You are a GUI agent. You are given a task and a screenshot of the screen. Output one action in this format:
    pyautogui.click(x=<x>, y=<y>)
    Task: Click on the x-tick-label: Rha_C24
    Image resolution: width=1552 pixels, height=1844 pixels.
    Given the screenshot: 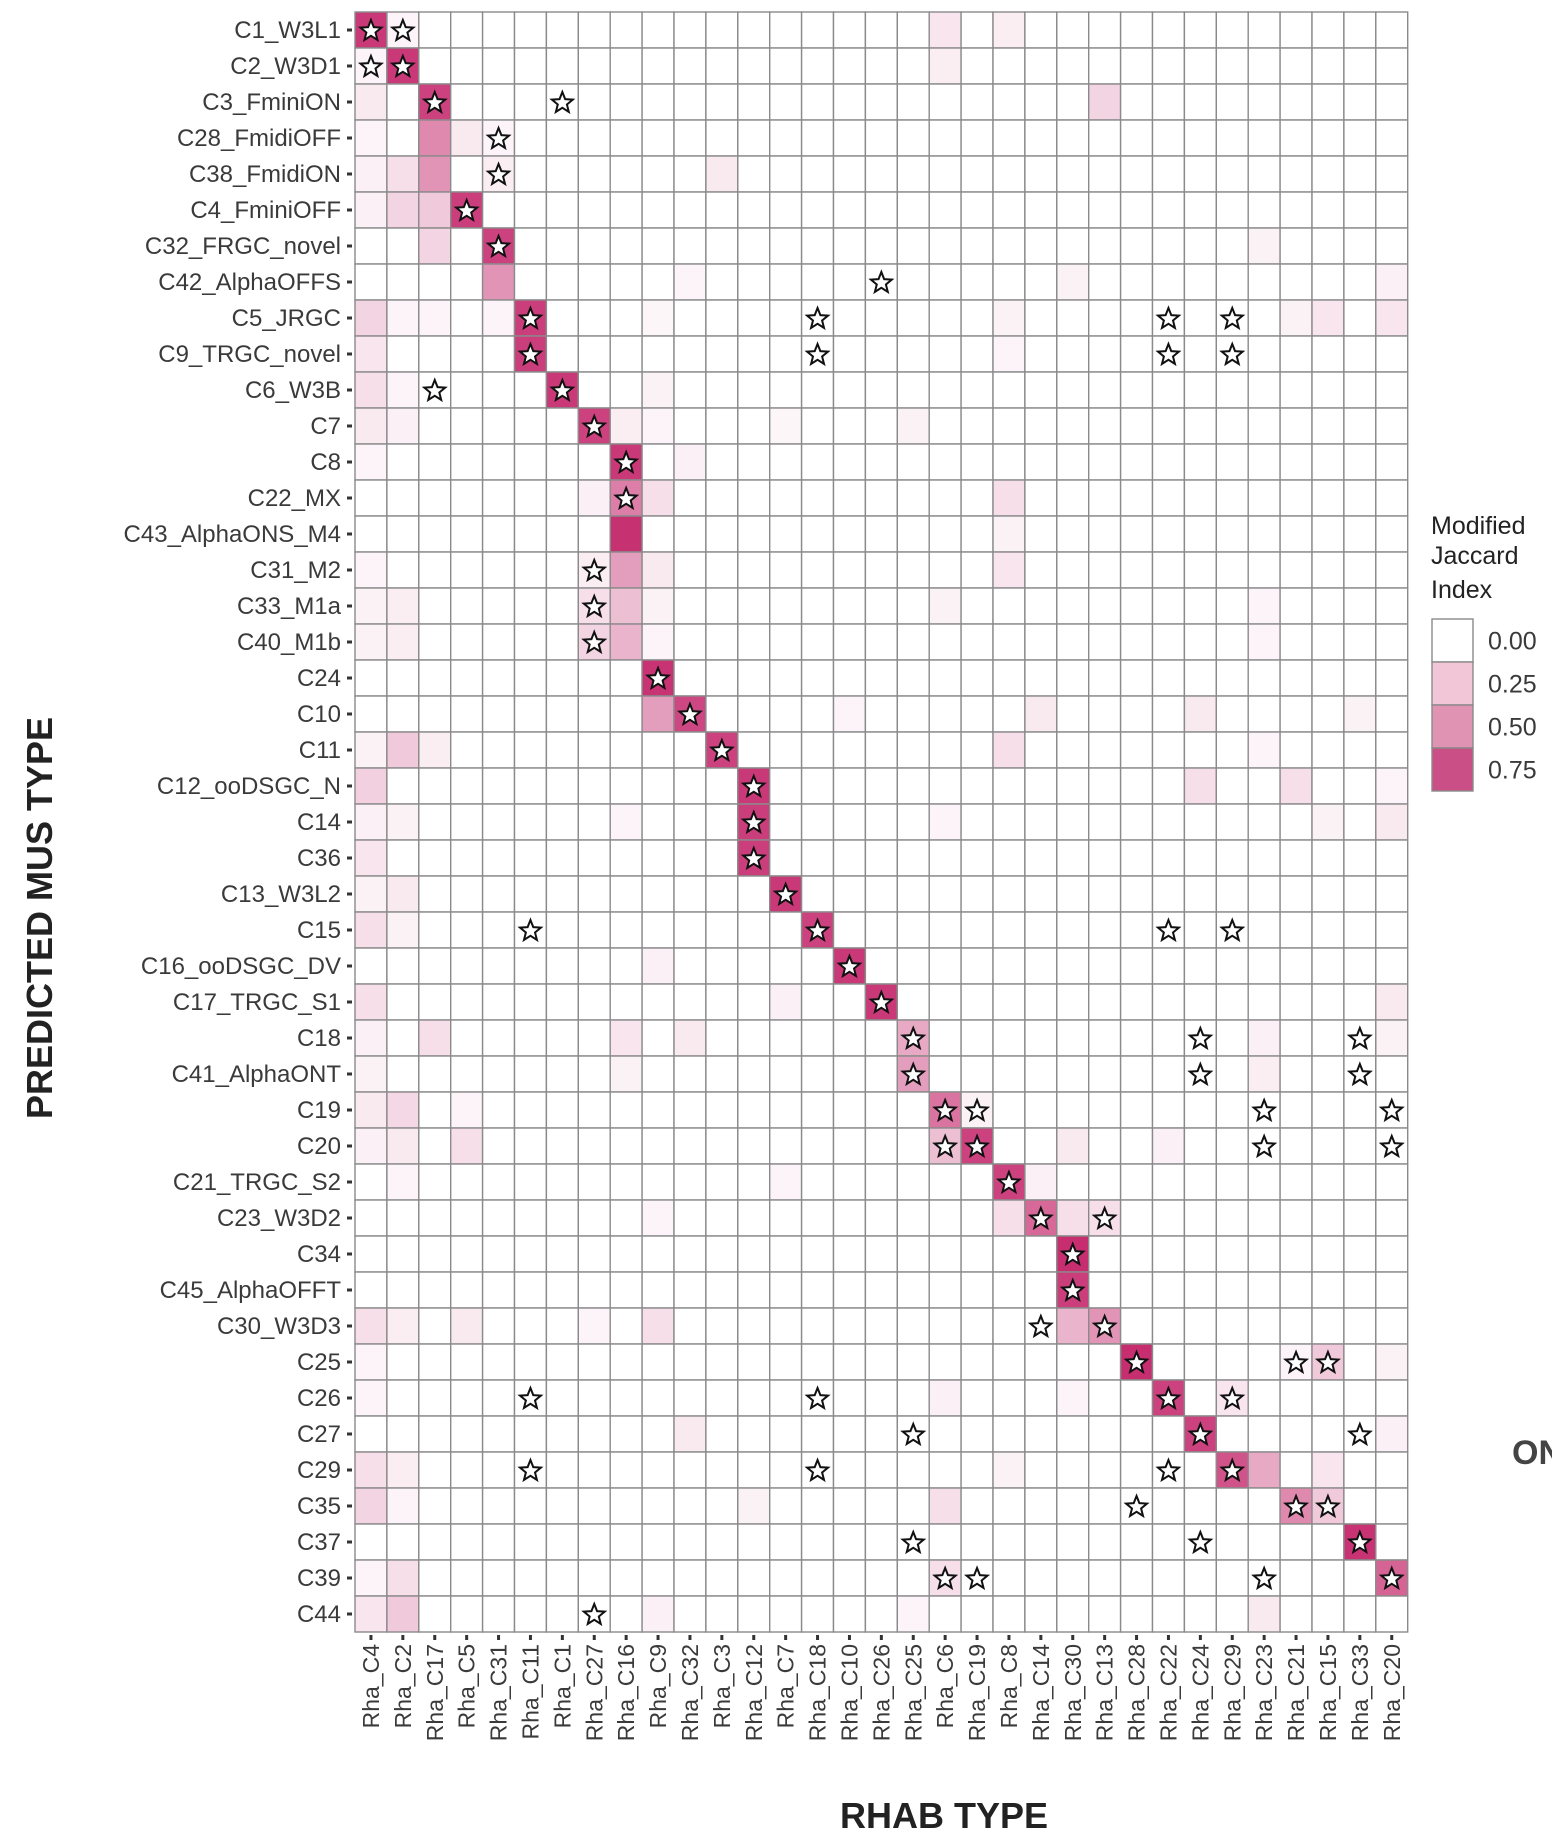 What is the action you would take?
    pyautogui.click(x=1200, y=1692)
    